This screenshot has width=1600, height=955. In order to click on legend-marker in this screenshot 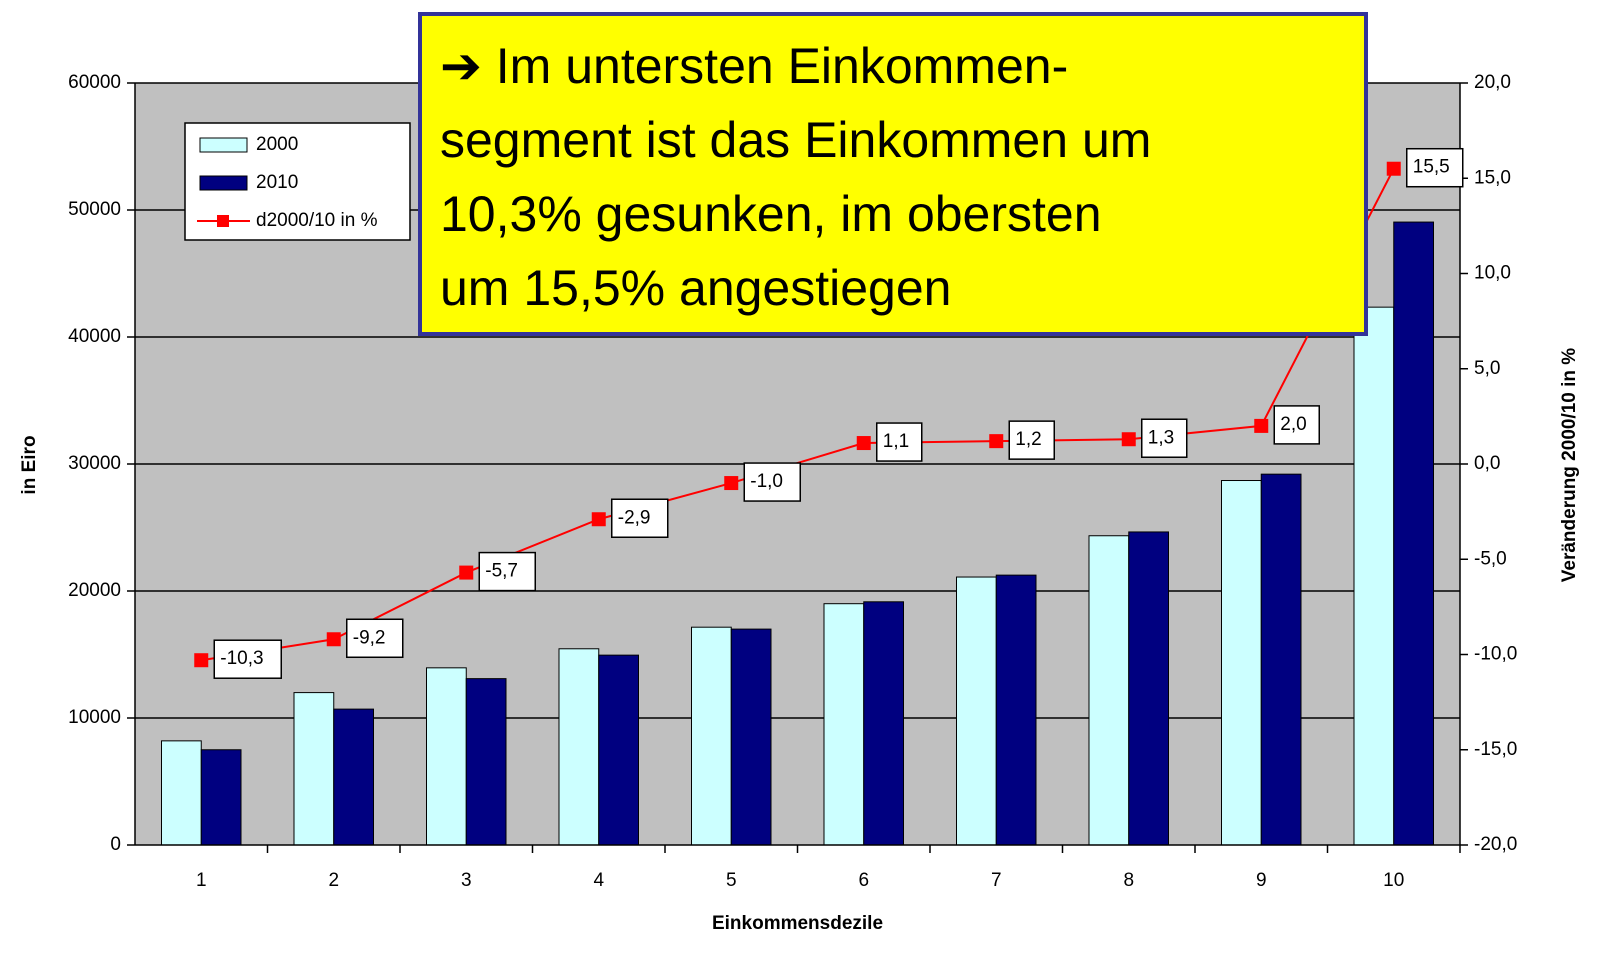, I will do `click(223, 221)`.